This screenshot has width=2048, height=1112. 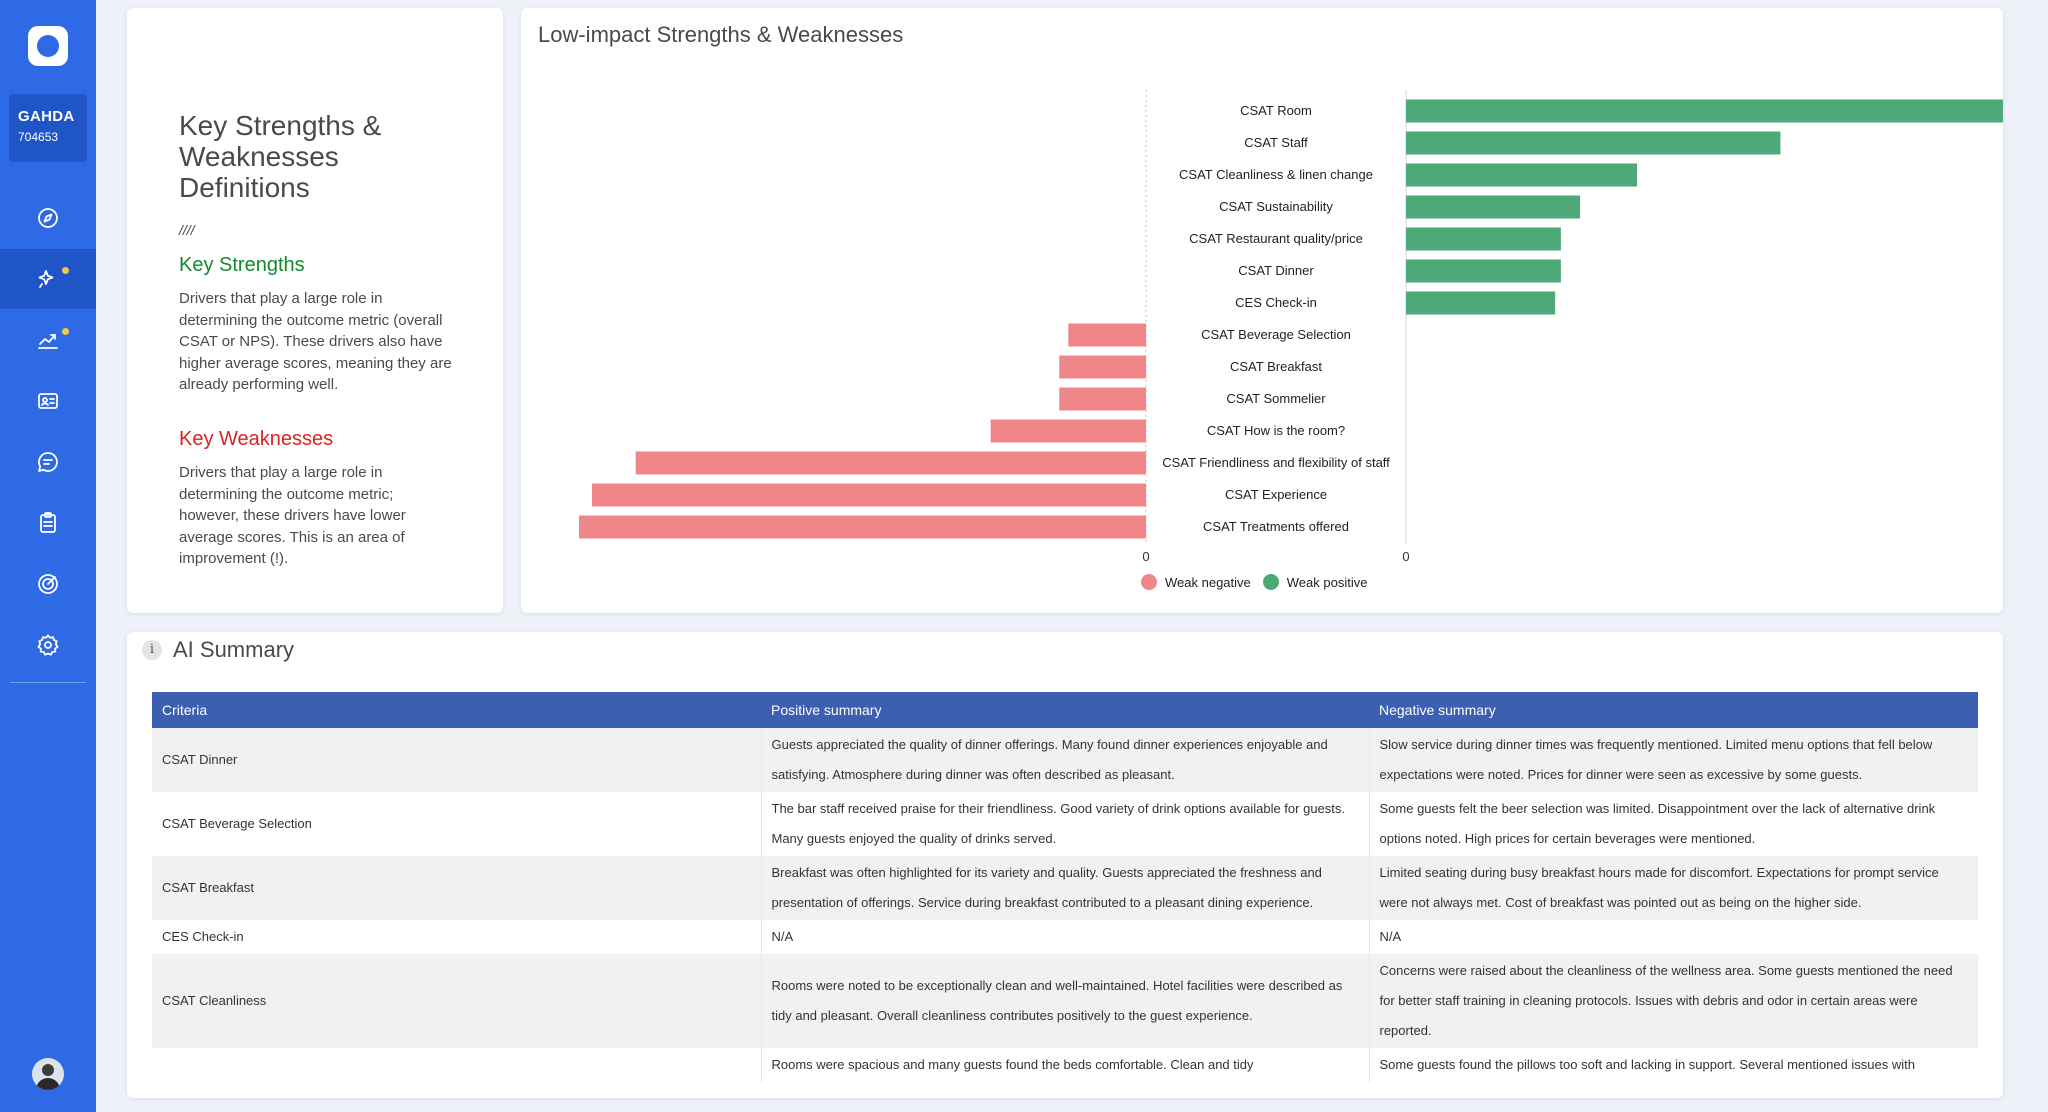 What do you see at coordinates (1276, 206) in the screenshot?
I see `category-label: CSAT Sustainability` at bounding box center [1276, 206].